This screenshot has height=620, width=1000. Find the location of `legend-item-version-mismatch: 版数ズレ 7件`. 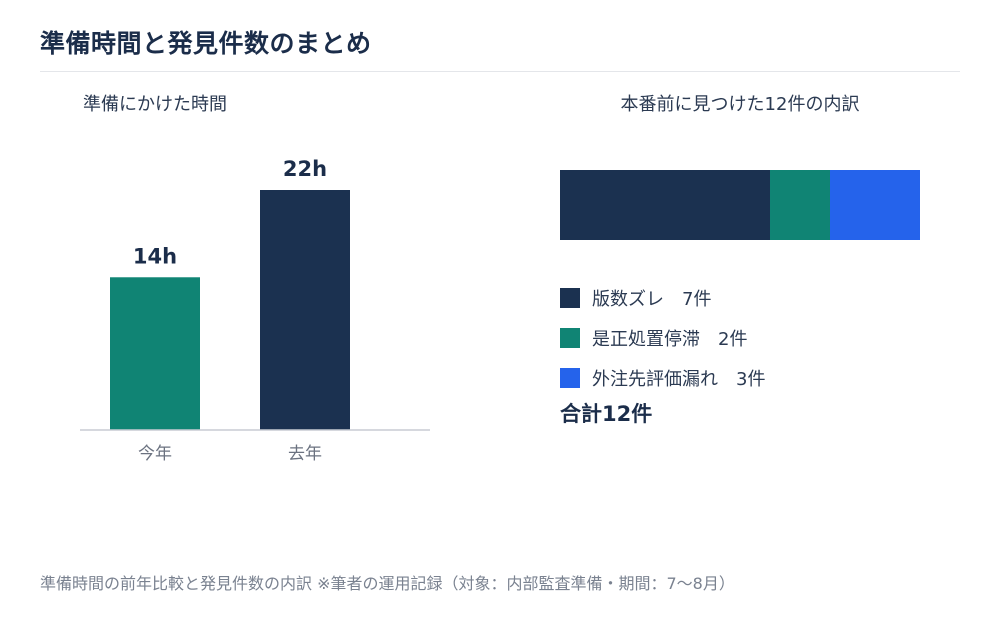

legend-item-version-mismatch: 版数ズレ 7件 is located at coordinates (662, 298).